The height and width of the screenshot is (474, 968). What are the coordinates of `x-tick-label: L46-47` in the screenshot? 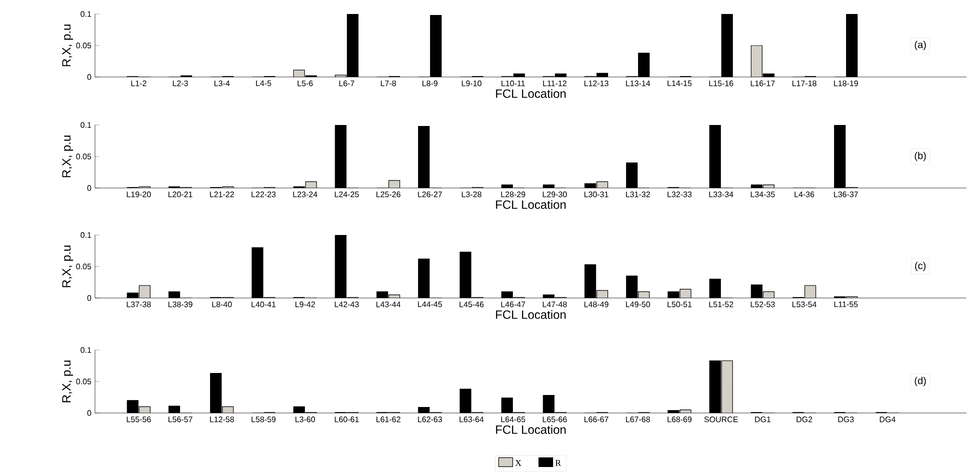 It's located at (513, 305).